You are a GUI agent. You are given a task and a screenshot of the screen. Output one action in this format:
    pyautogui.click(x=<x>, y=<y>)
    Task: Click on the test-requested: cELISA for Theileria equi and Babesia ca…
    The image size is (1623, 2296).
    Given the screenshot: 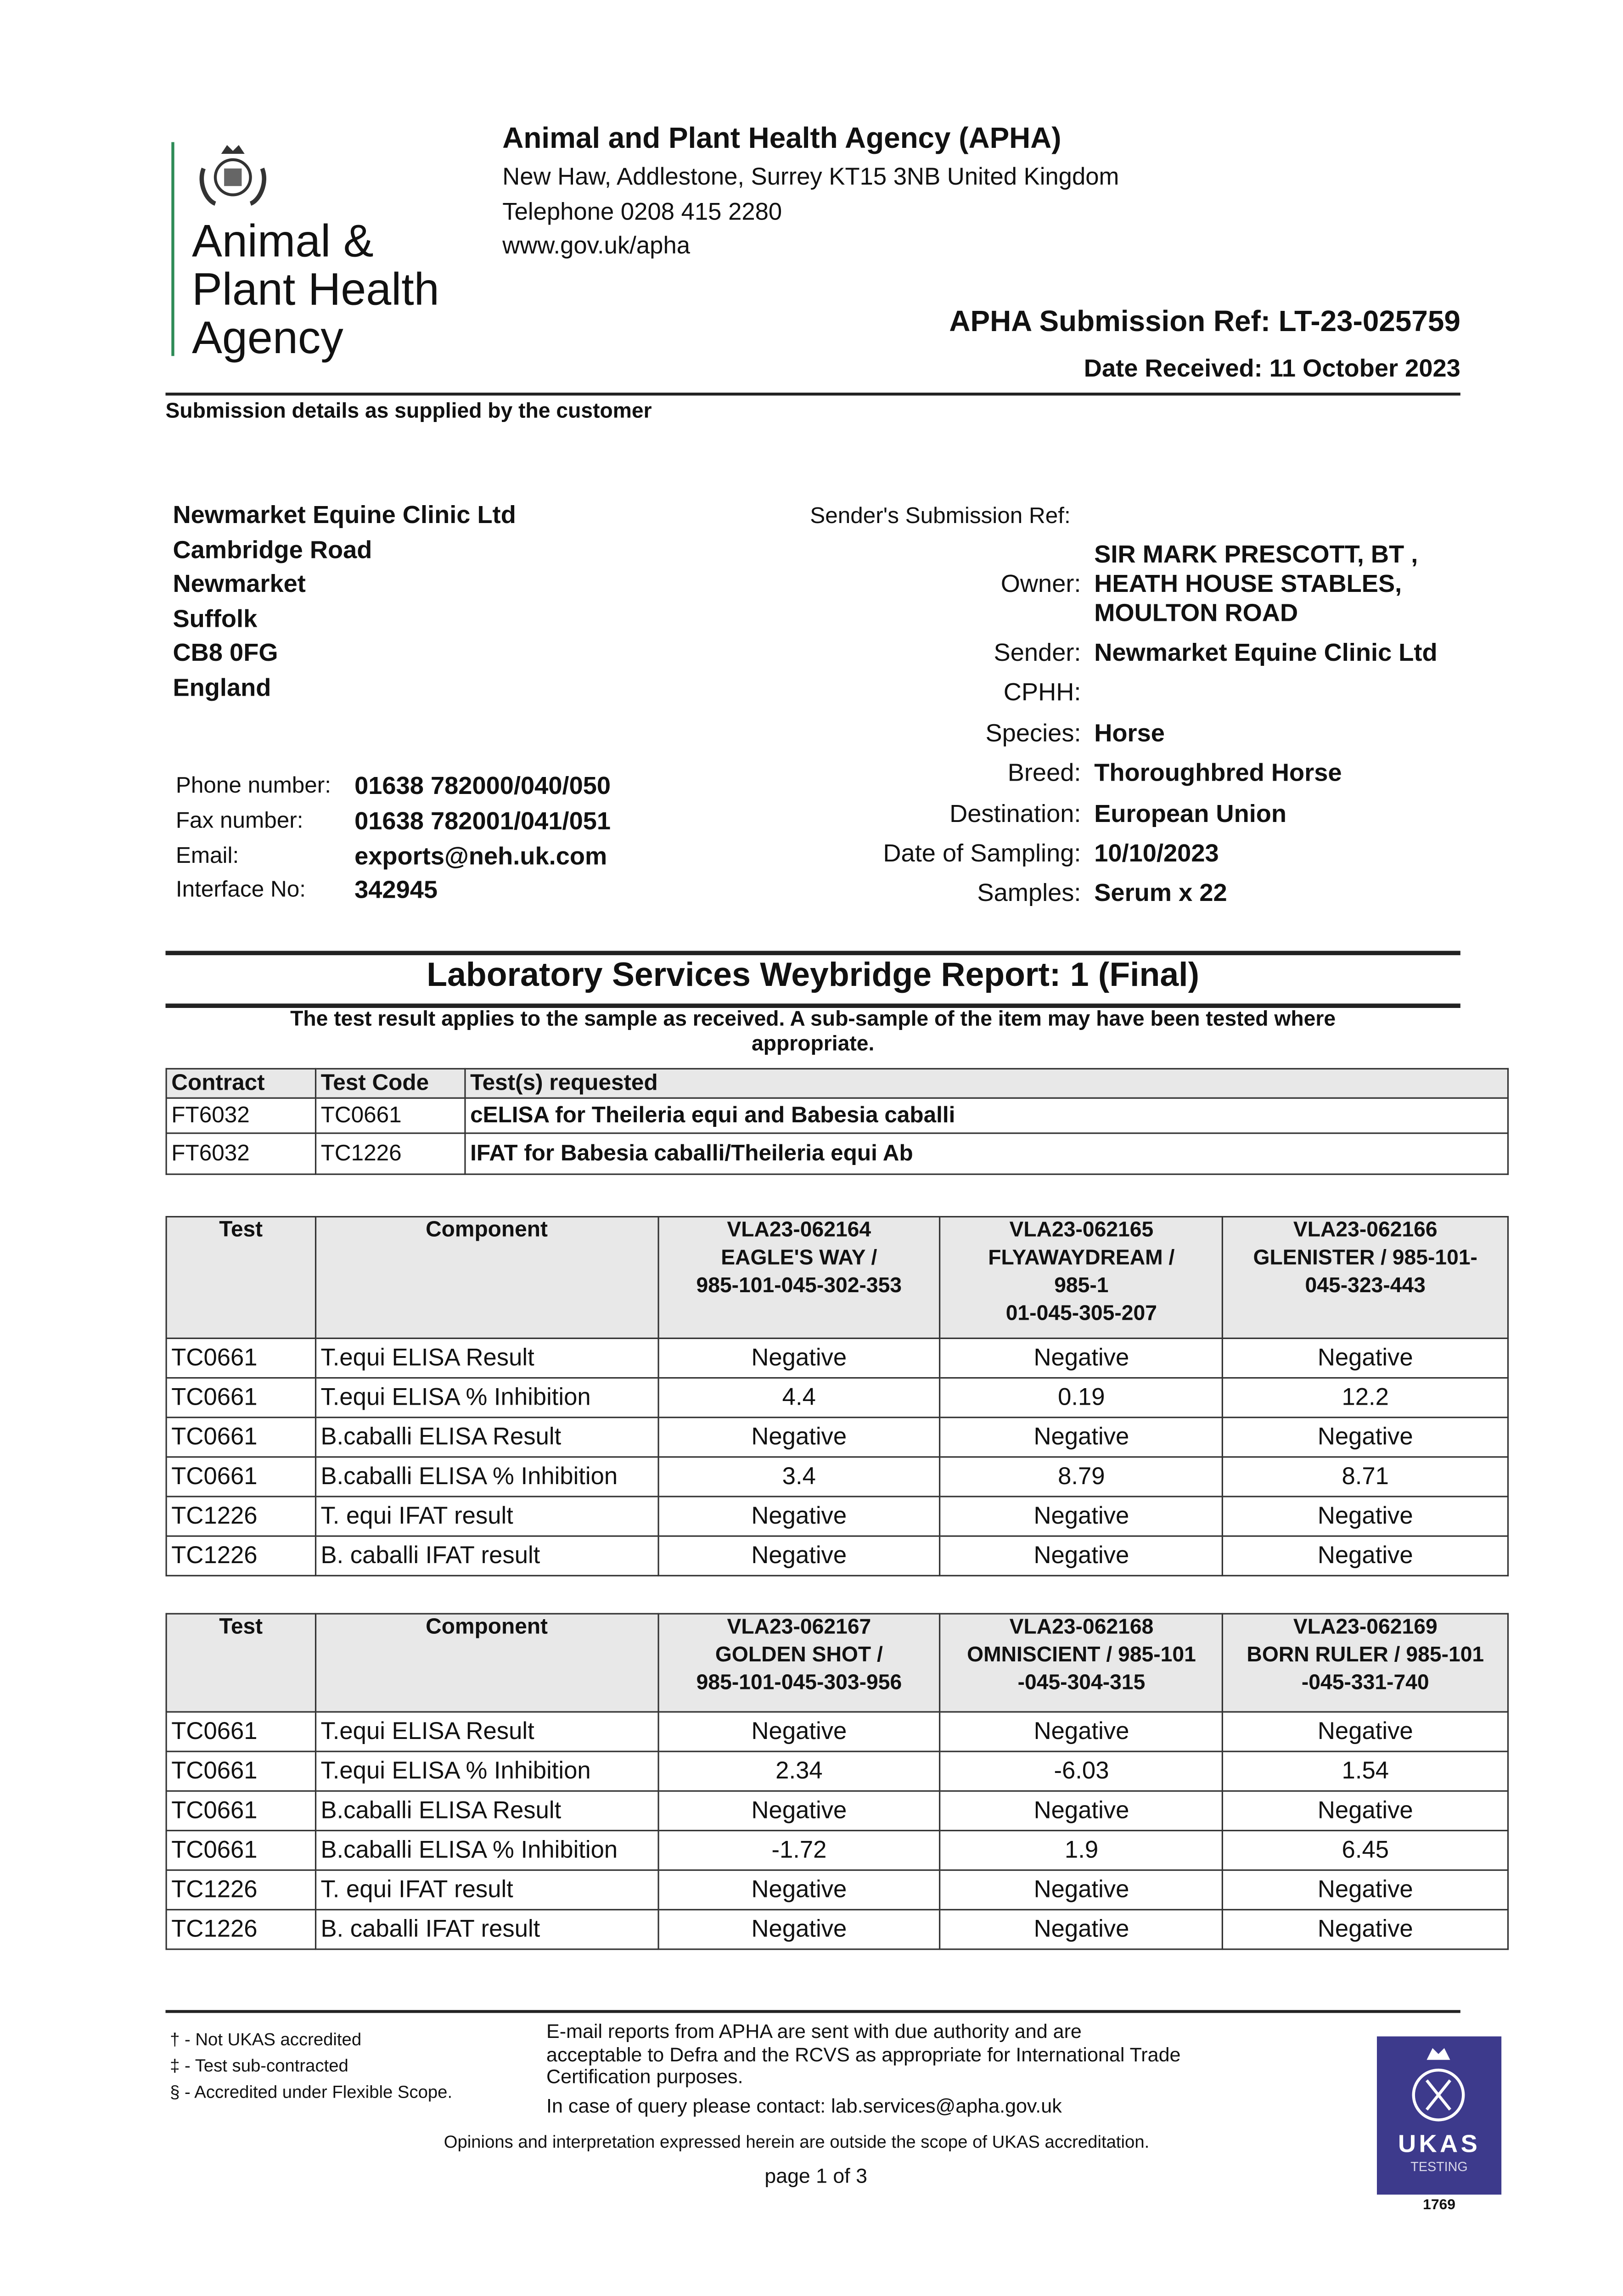 What is the action you would take?
    pyautogui.click(x=986, y=1115)
    